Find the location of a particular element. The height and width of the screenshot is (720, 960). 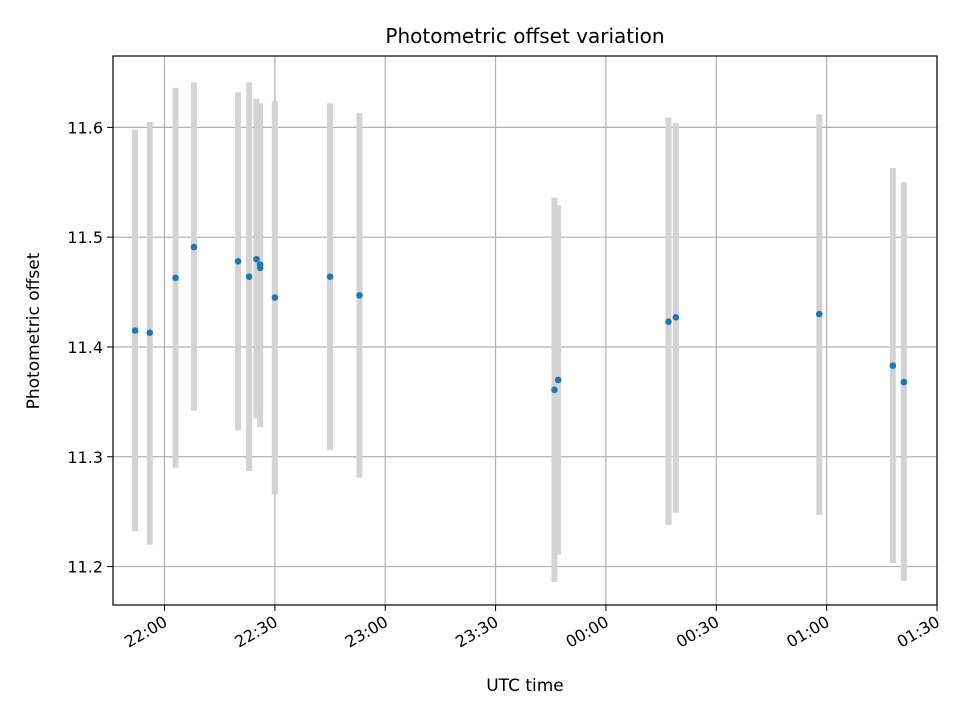

y-tick-label: 11.3 is located at coordinates (85, 457).